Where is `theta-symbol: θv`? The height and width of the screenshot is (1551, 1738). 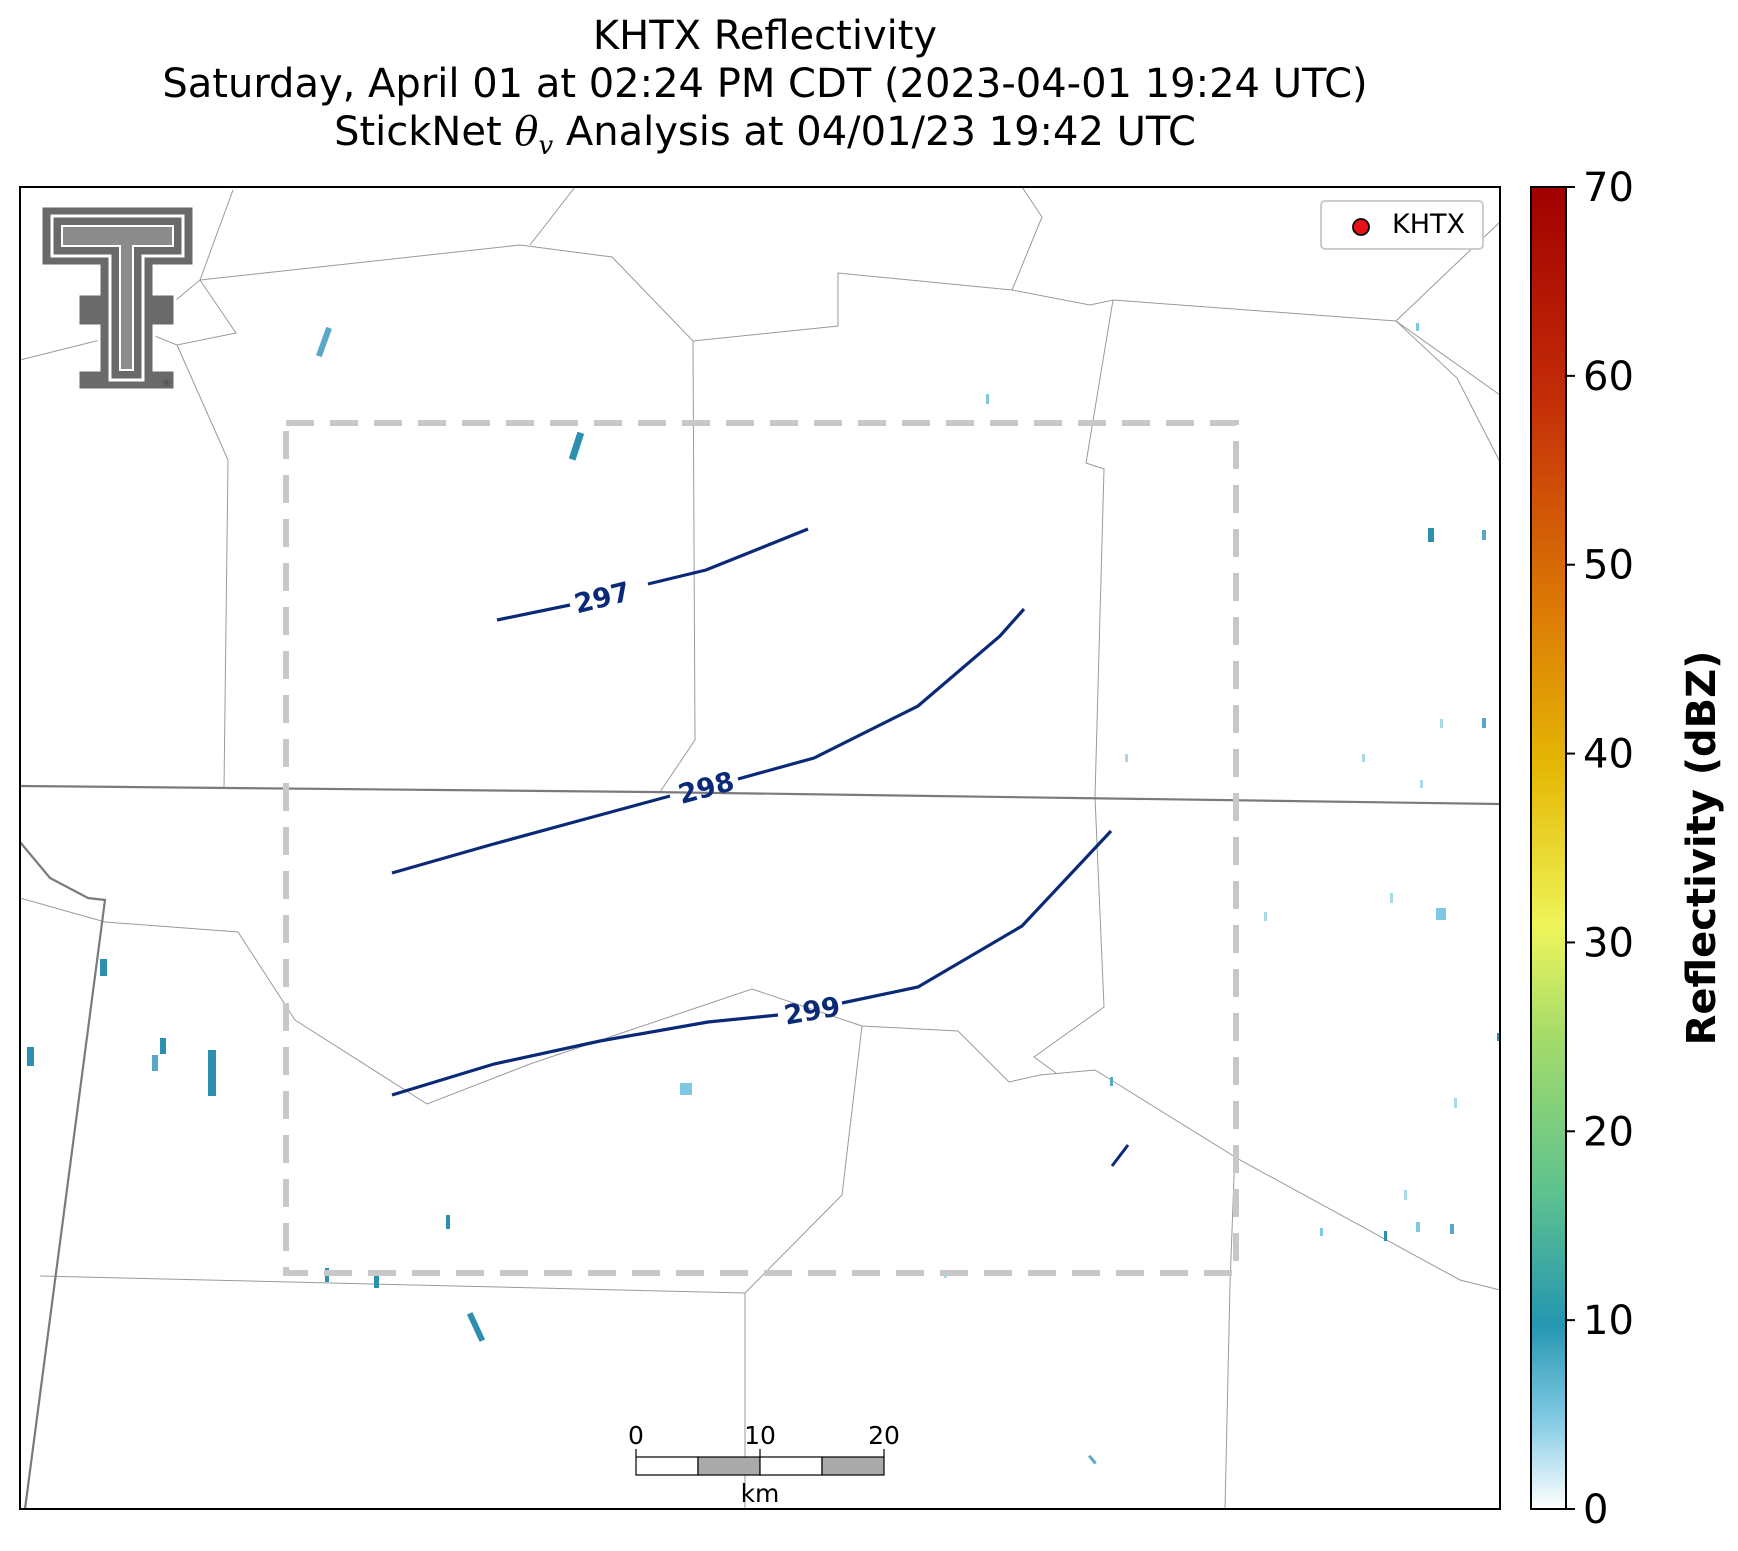 theta-symbol: θv is located at coordinates (534, 135).